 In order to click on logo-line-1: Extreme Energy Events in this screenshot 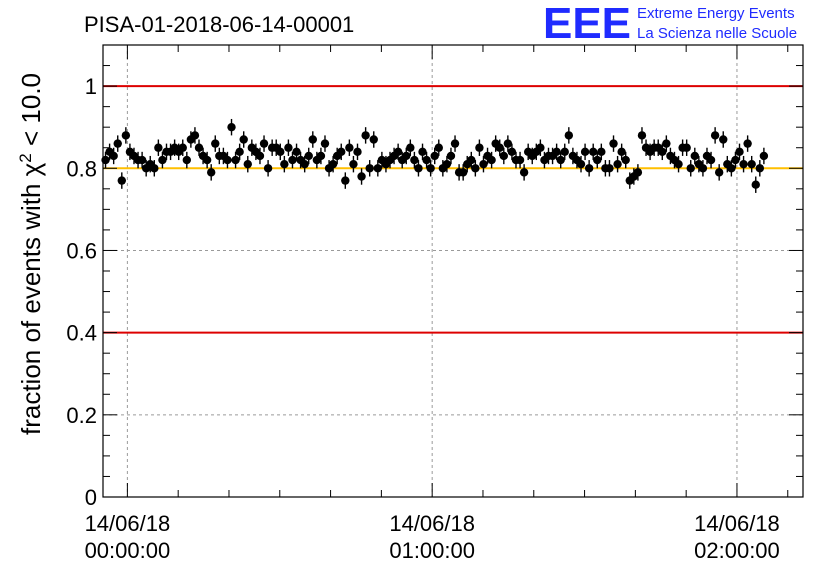, I will do `click(716, 13)`.